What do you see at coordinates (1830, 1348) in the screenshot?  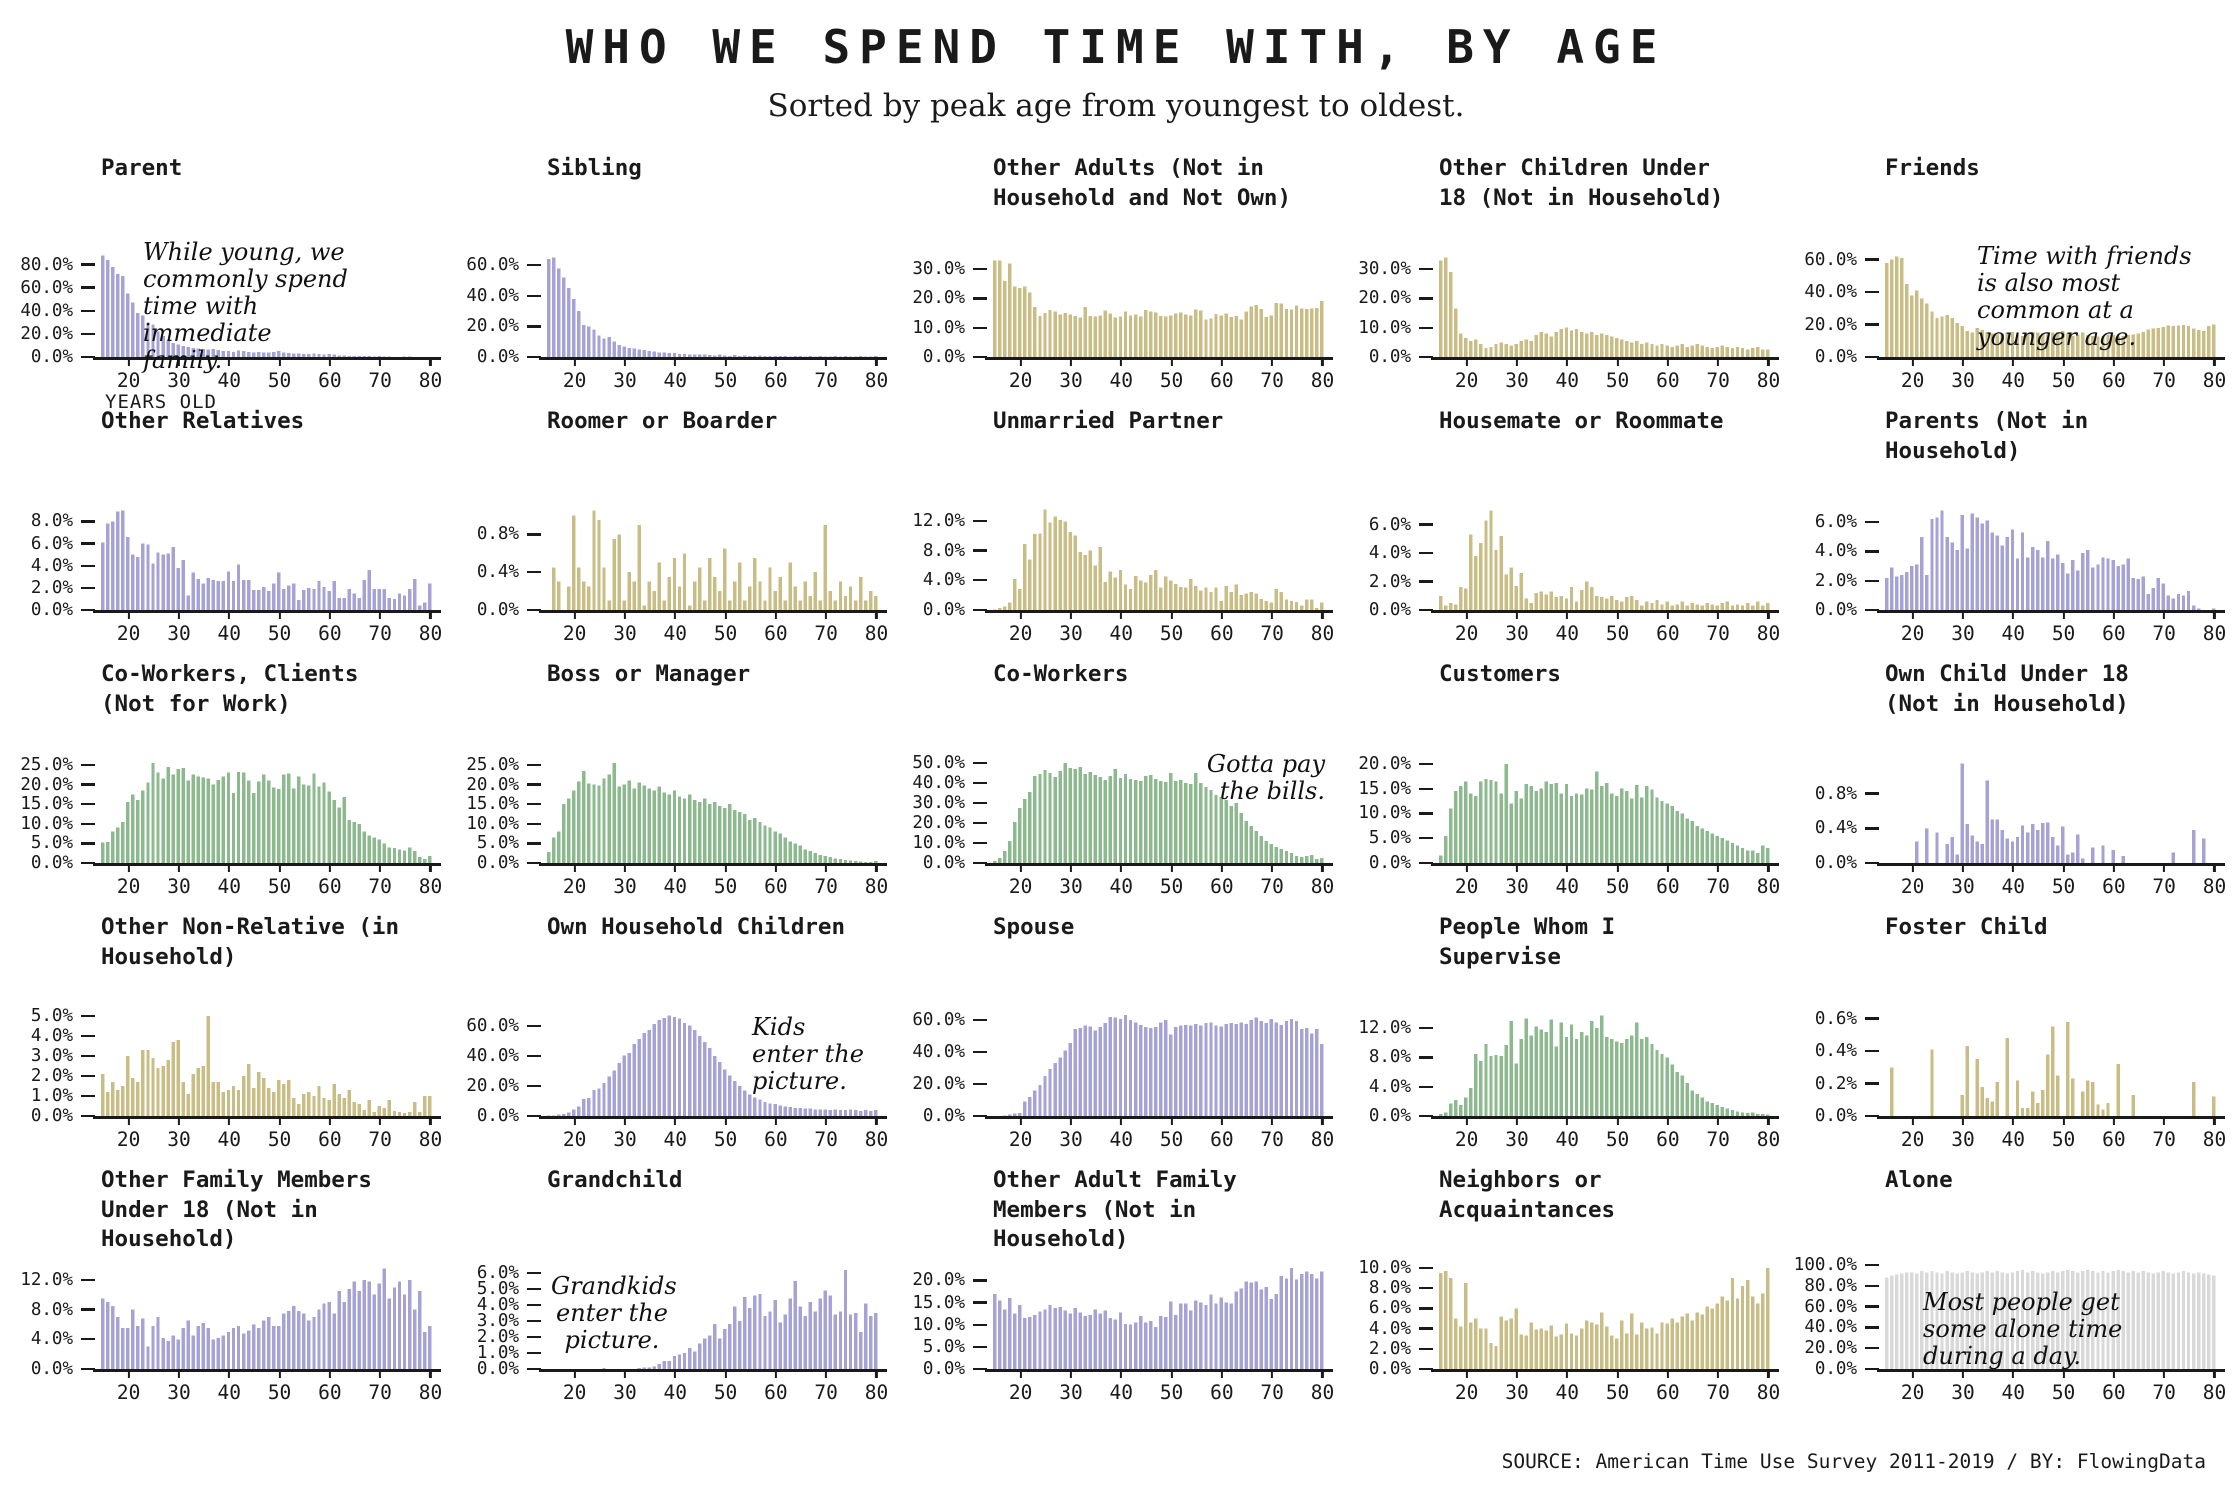 I see `y-axis-tick-label: 20.0%` at bounding box center [1830, 1348].